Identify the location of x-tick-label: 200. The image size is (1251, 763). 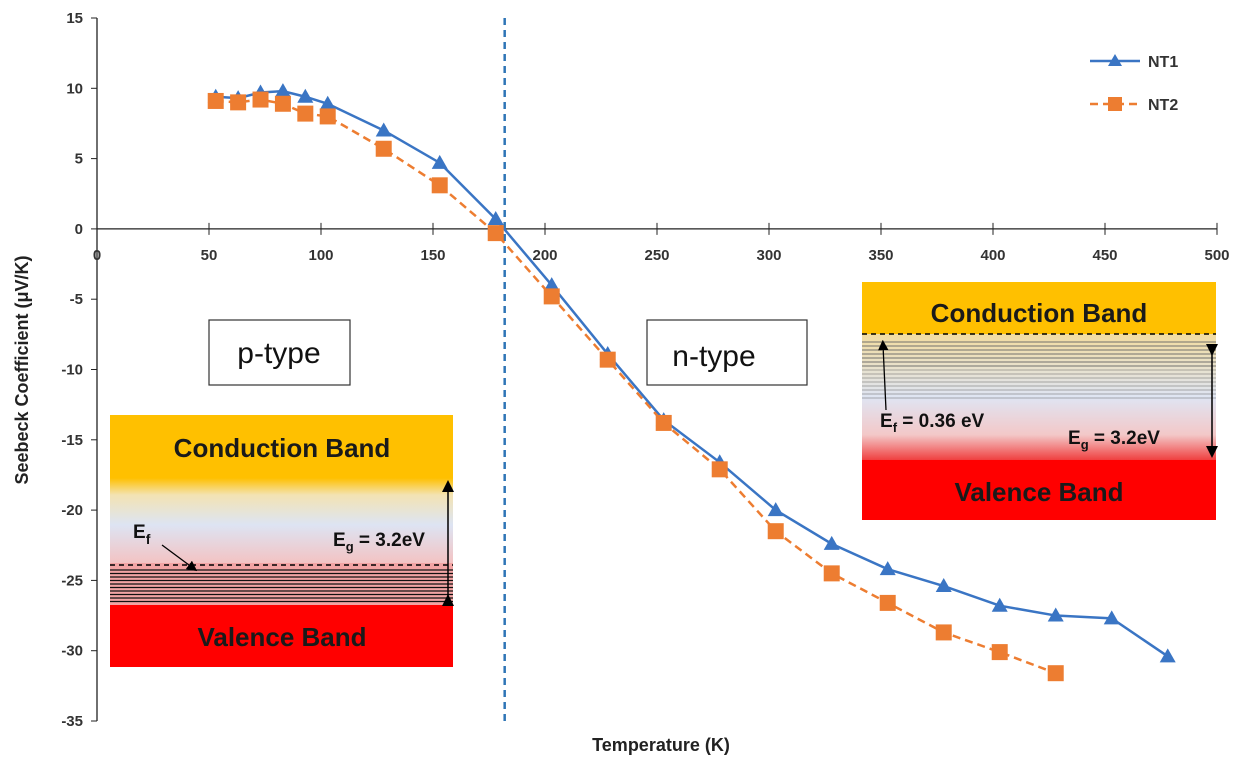
(544, 255).